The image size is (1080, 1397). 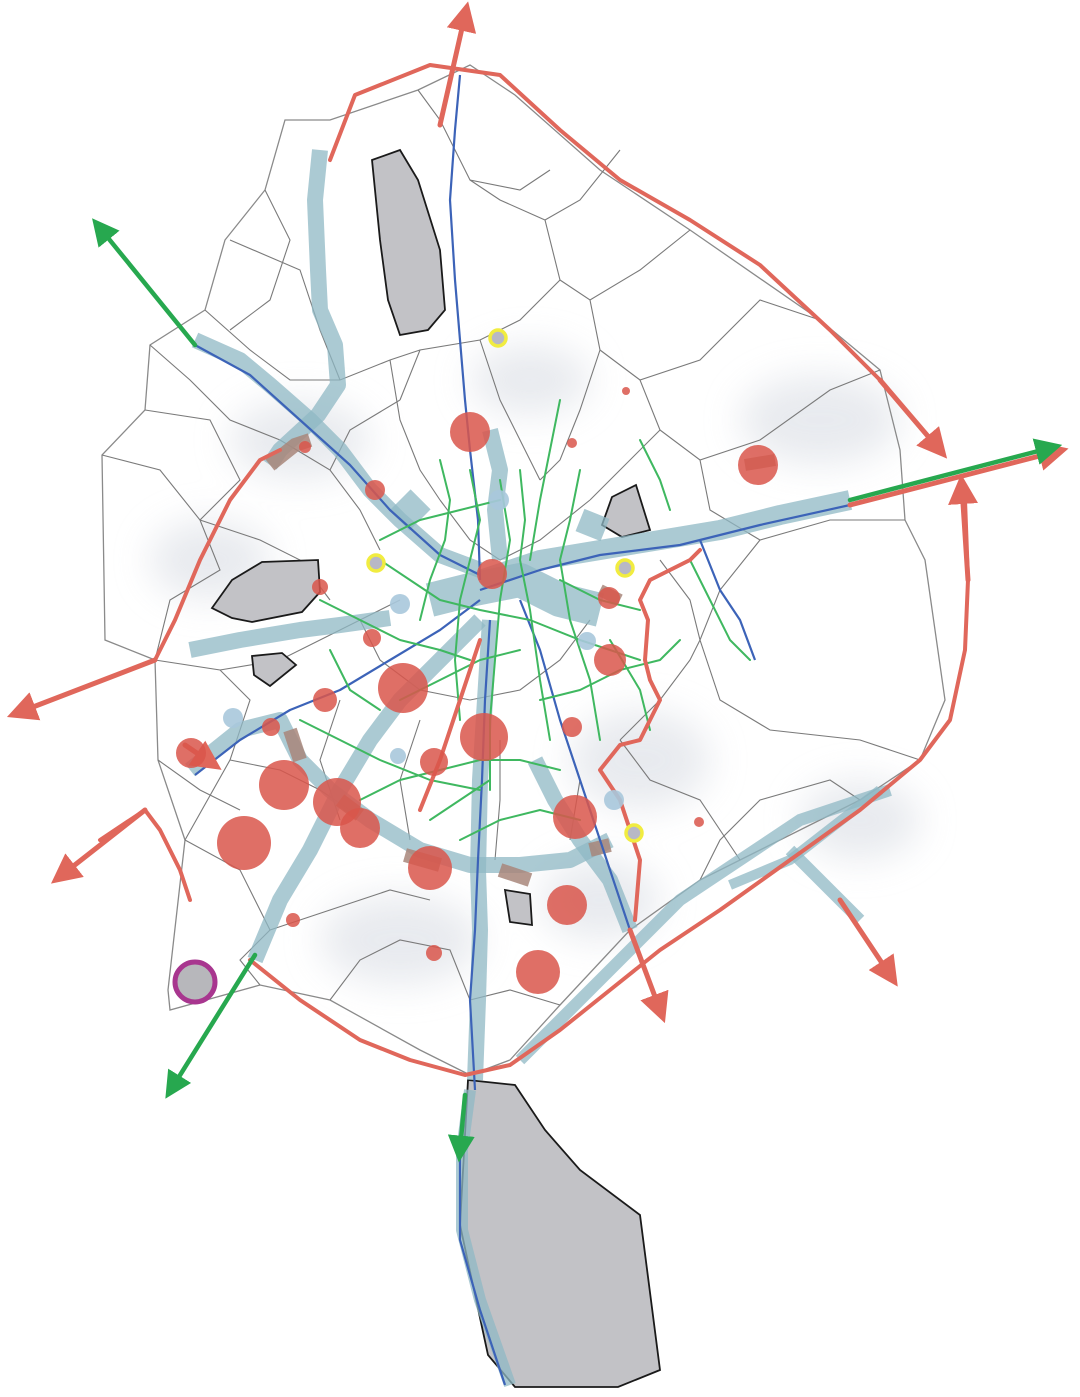 I want to click on red-arrow-east, so click(x=958, y=474).